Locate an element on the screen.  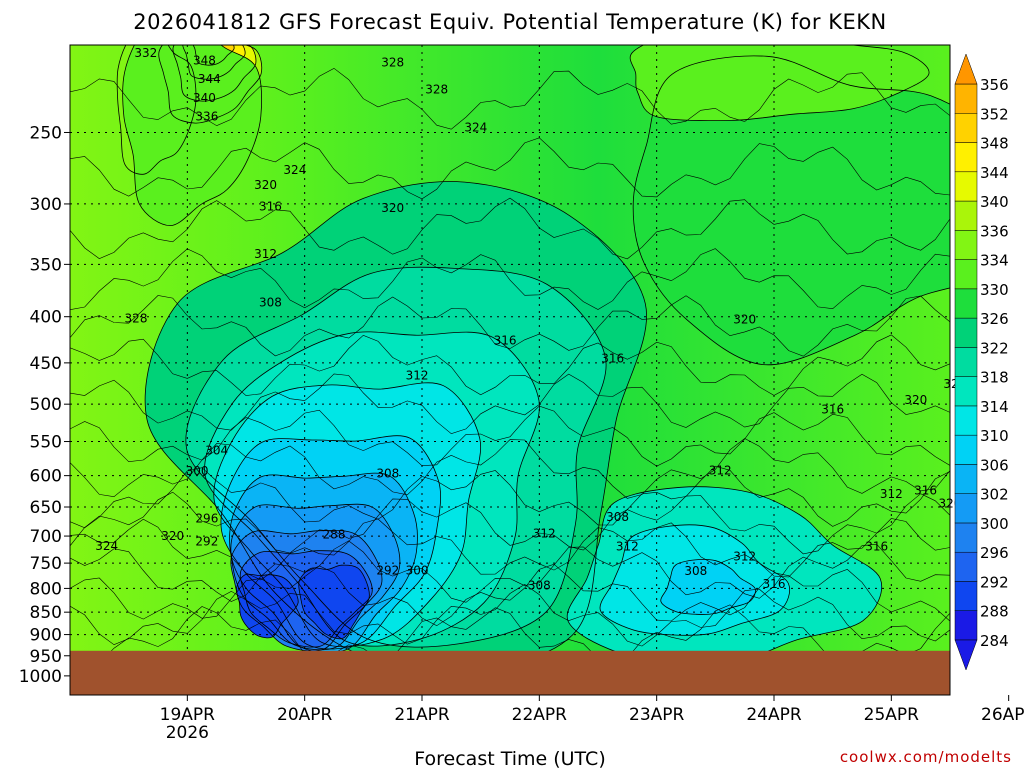
colorbar-label: 336 is located at coordinates (994, 231).